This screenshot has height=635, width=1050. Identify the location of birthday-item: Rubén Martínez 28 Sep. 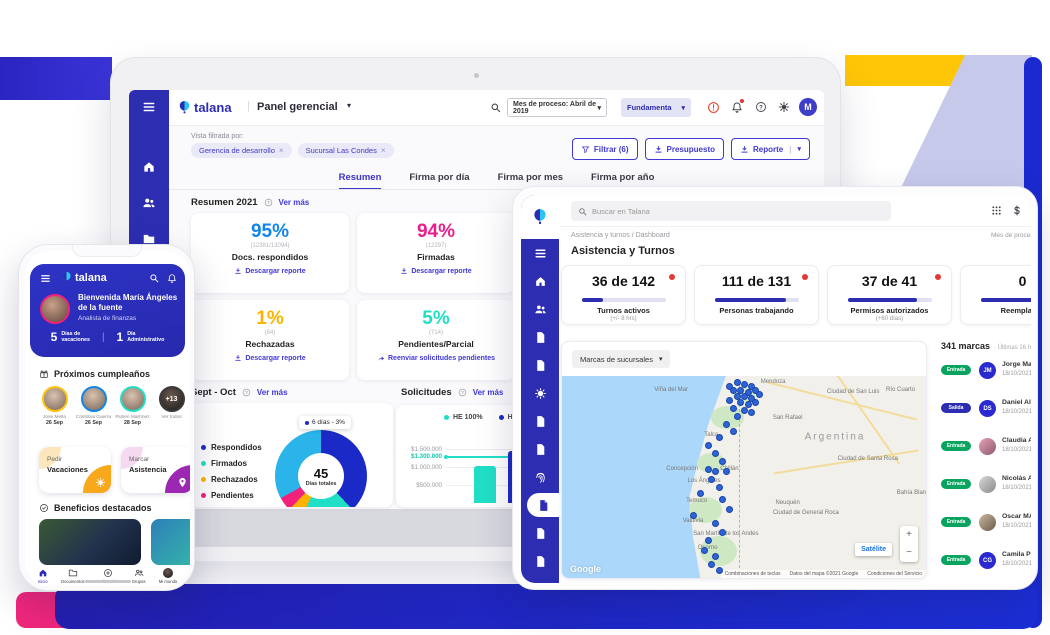
(132, 406).